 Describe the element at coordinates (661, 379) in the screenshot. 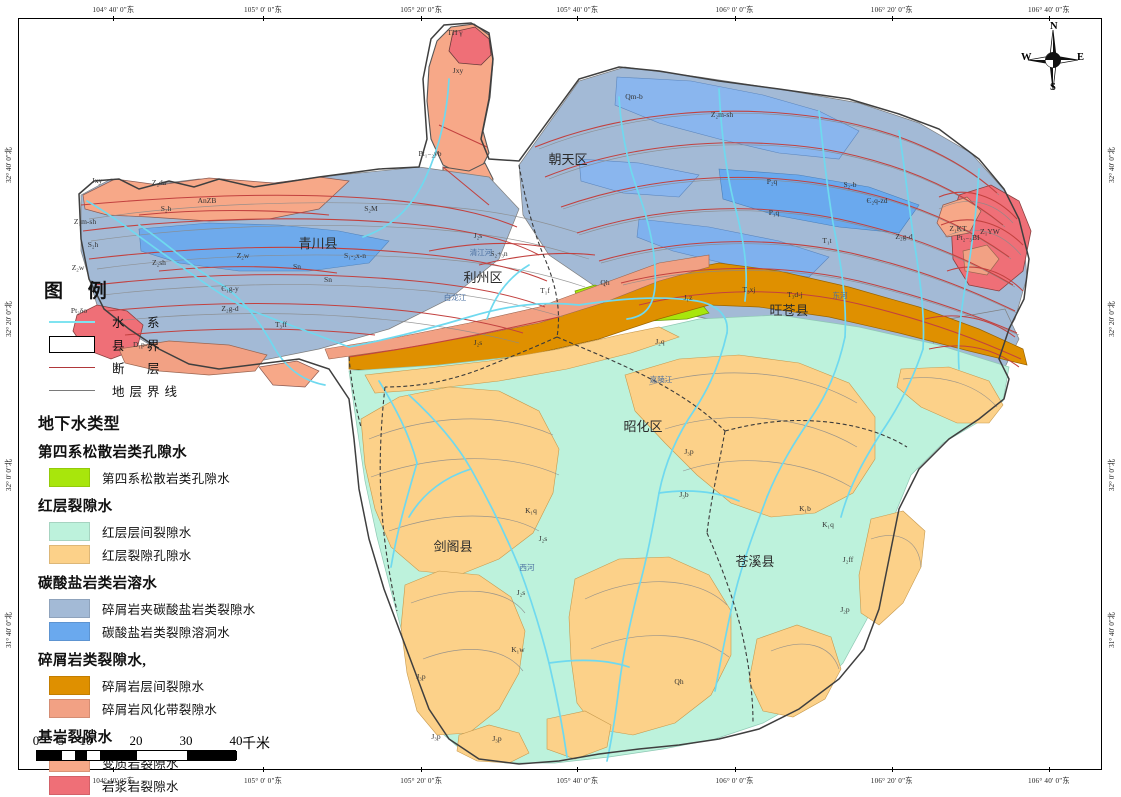

I see `river-name-label: 嘉陵江` at that location.